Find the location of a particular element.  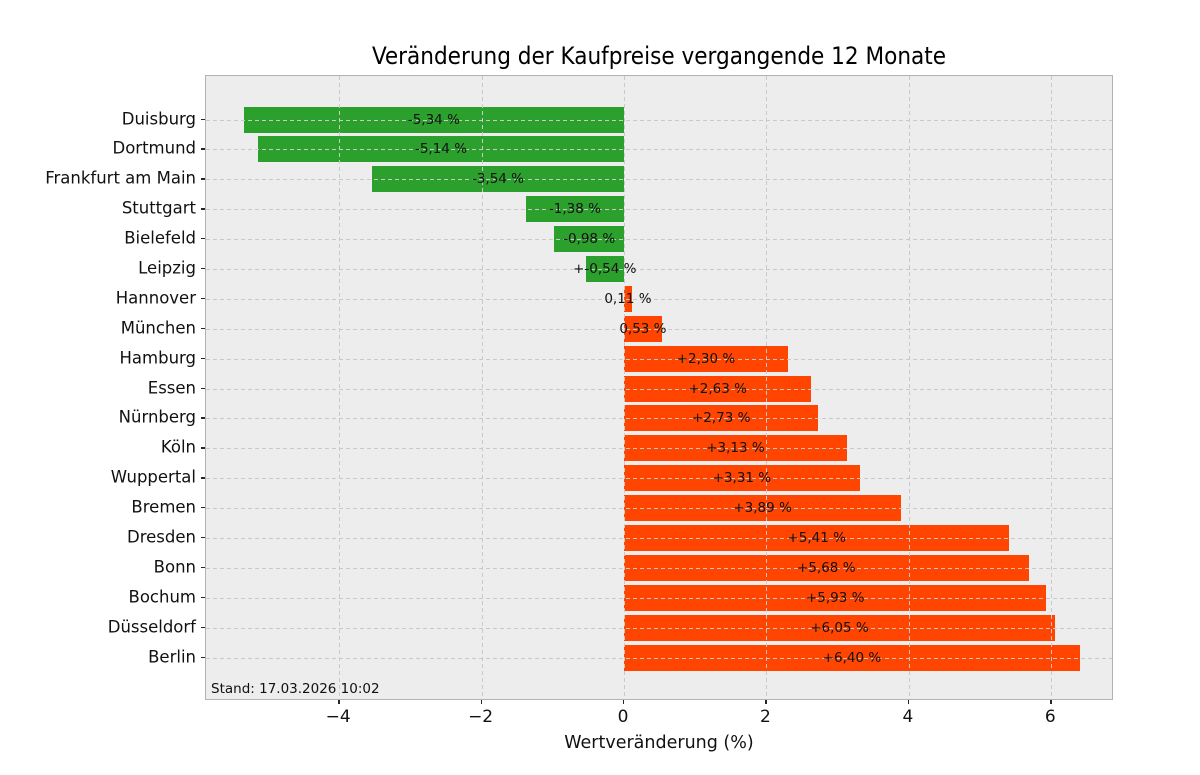

x-tick-label: 0 is located at coordinates (623, 717).